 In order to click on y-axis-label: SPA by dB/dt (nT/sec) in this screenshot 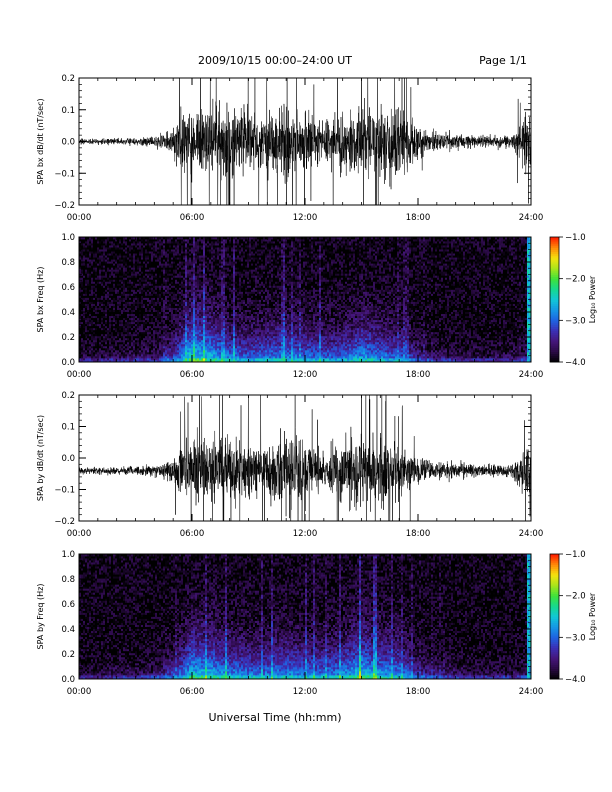, I will do `click(40, 458)`.